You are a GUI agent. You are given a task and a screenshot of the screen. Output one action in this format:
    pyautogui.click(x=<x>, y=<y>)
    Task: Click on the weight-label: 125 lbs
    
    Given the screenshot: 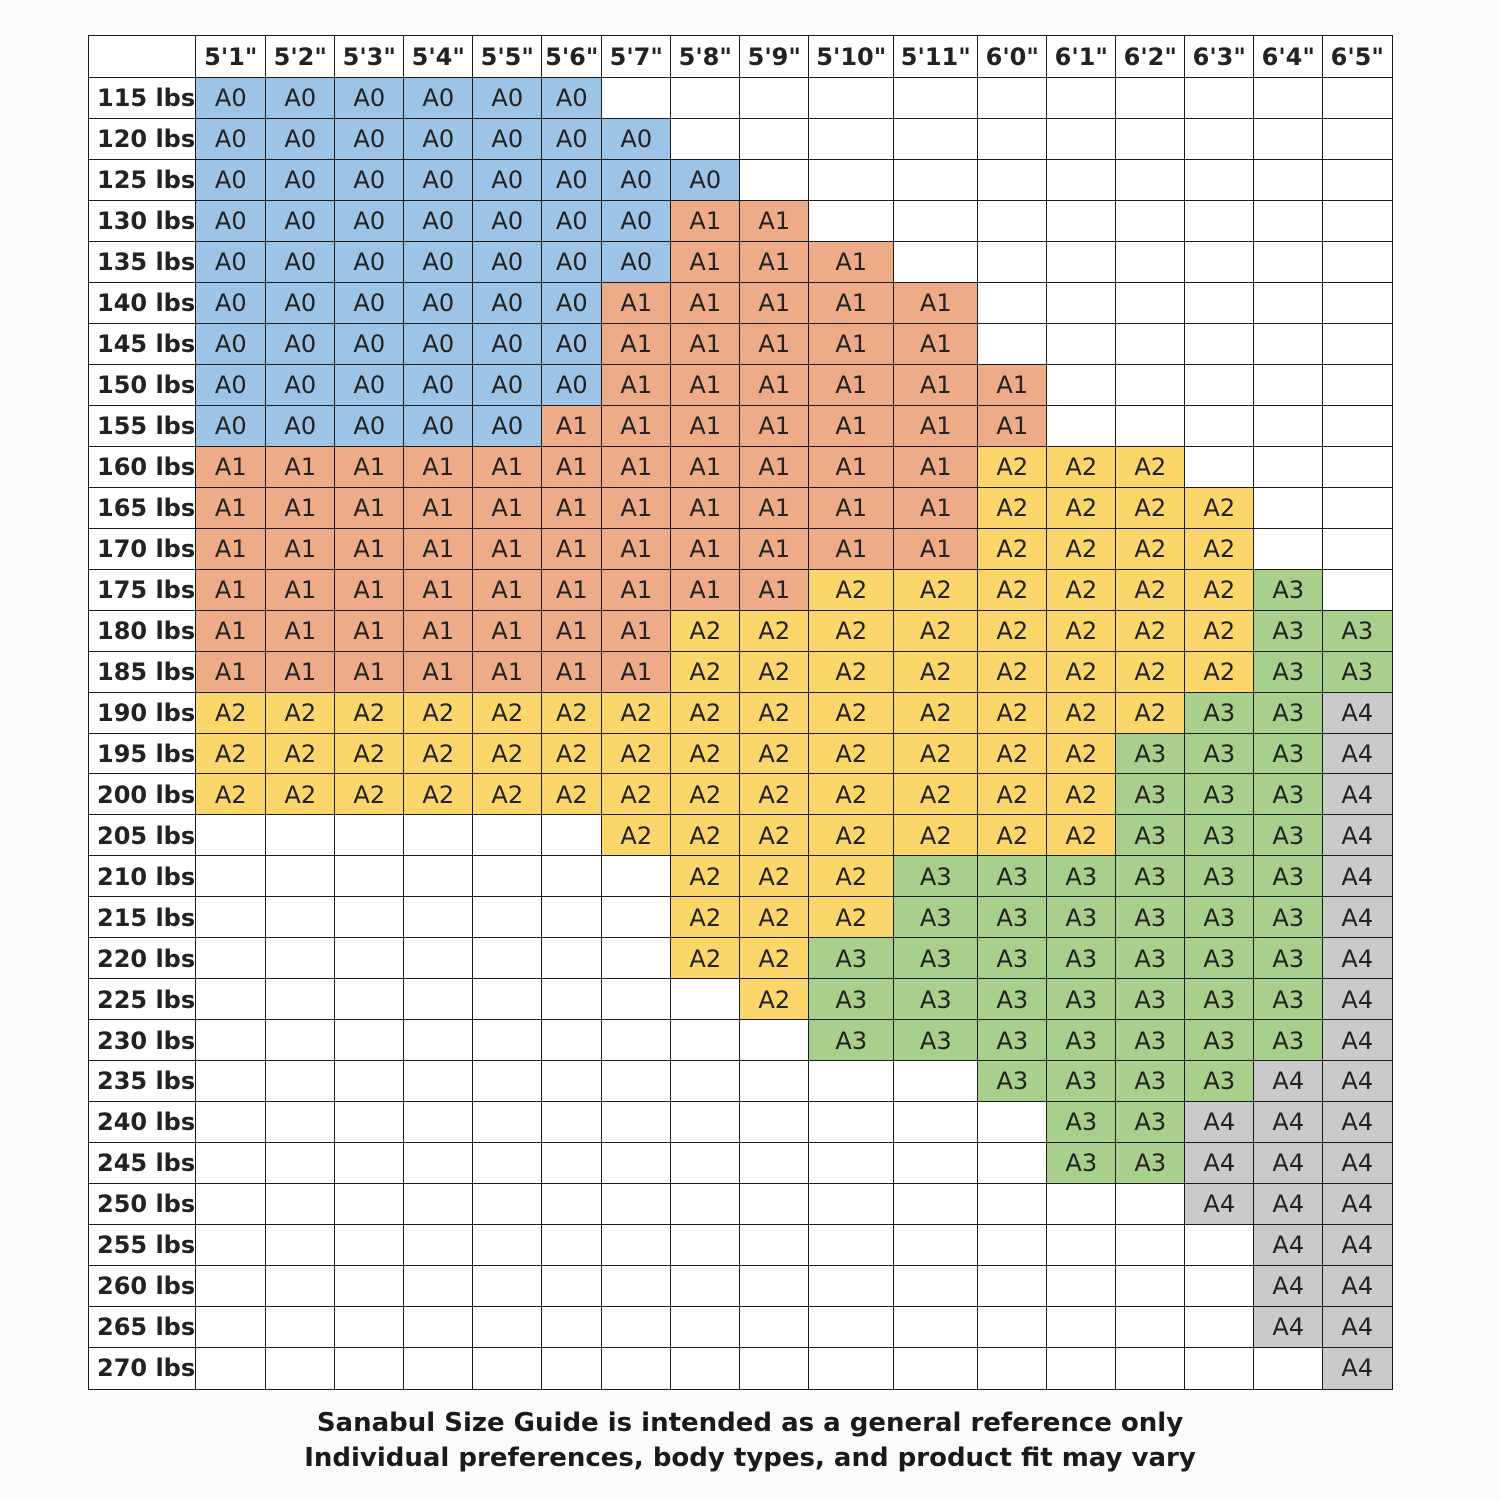 What is the action you would take?
    pyautogui.click(x=142, y=180)
    